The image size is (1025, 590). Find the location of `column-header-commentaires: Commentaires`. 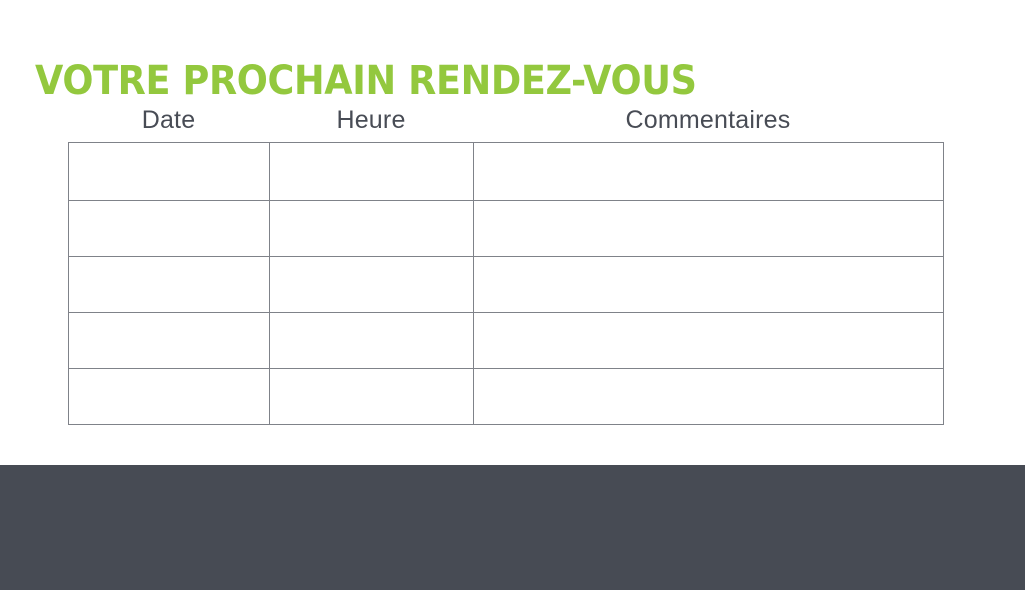

column-header-commentaires: Commentaires is located at coordinates (708, 120).